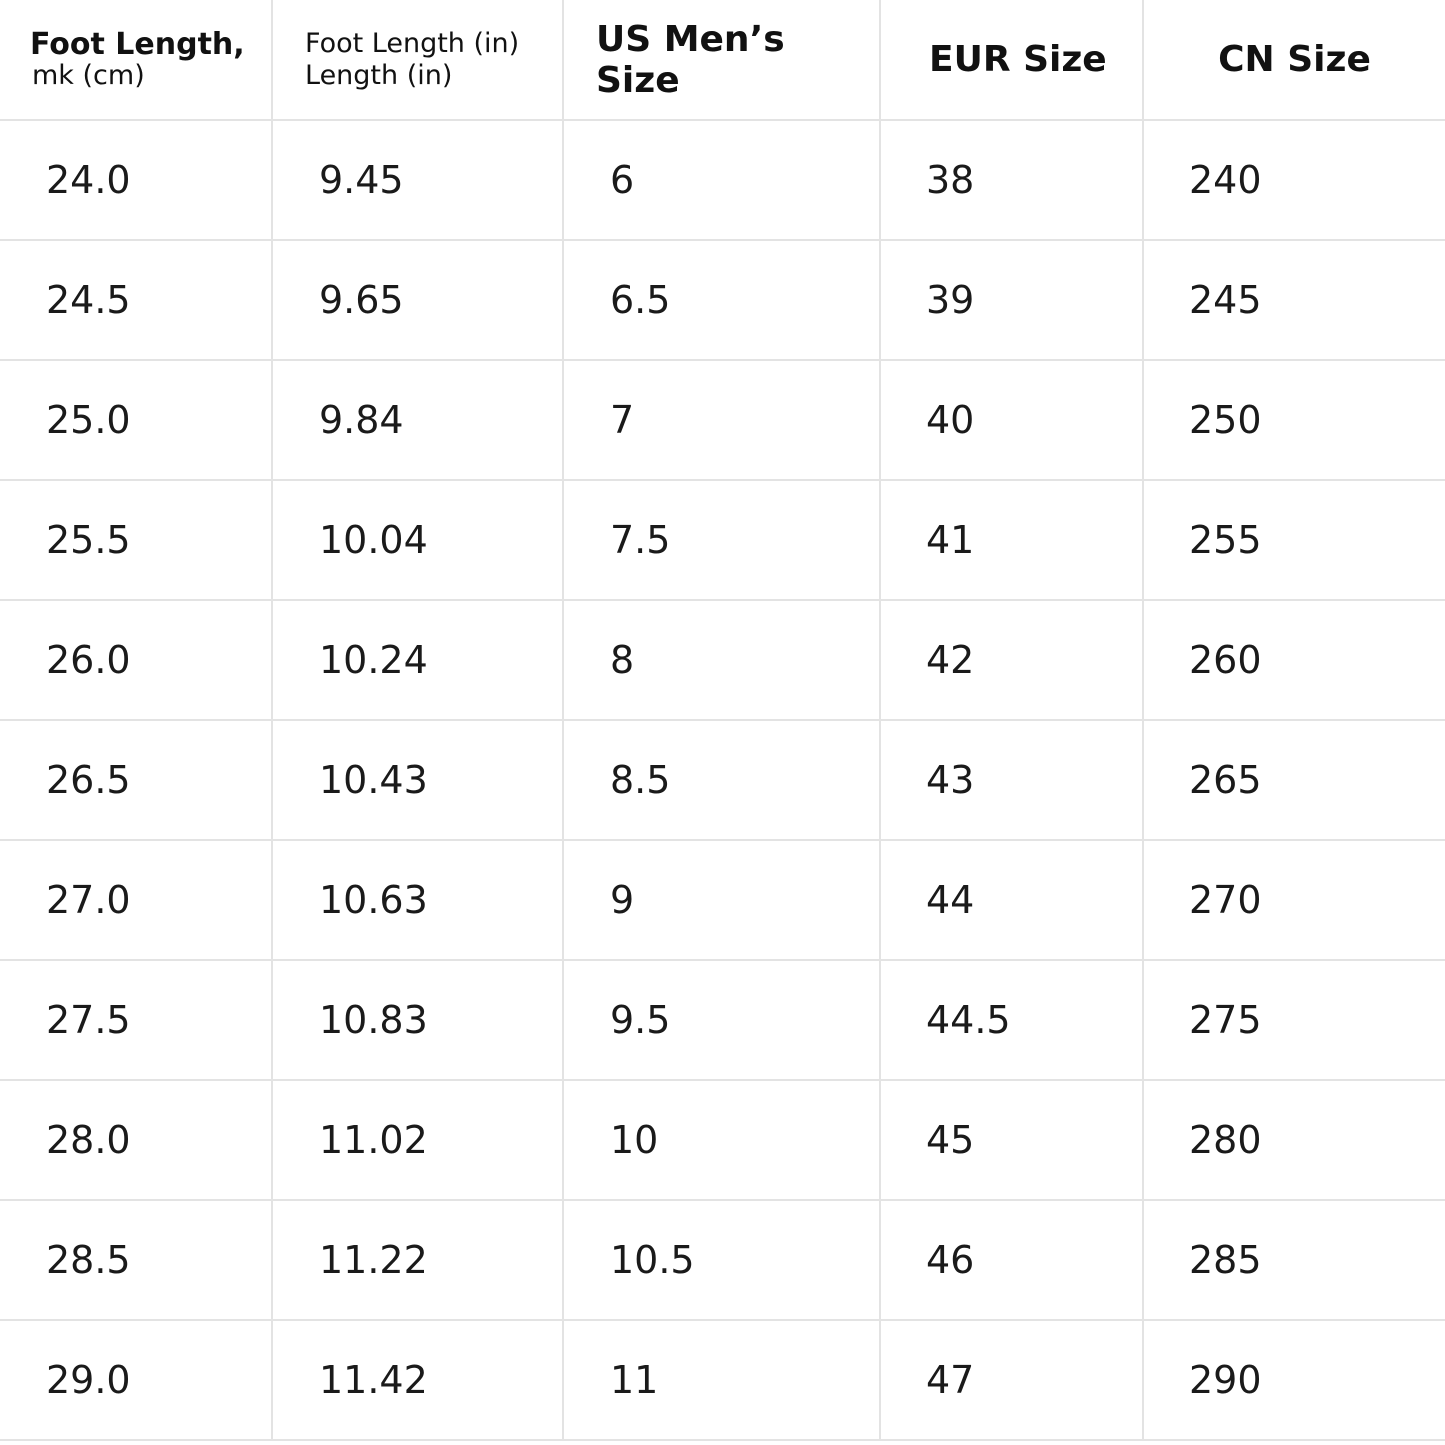  What do you see at coordinates (136, 660) in the screenshot?
I see `cell-foot-length-cm: 26.0` at bounding box center [136, 660].